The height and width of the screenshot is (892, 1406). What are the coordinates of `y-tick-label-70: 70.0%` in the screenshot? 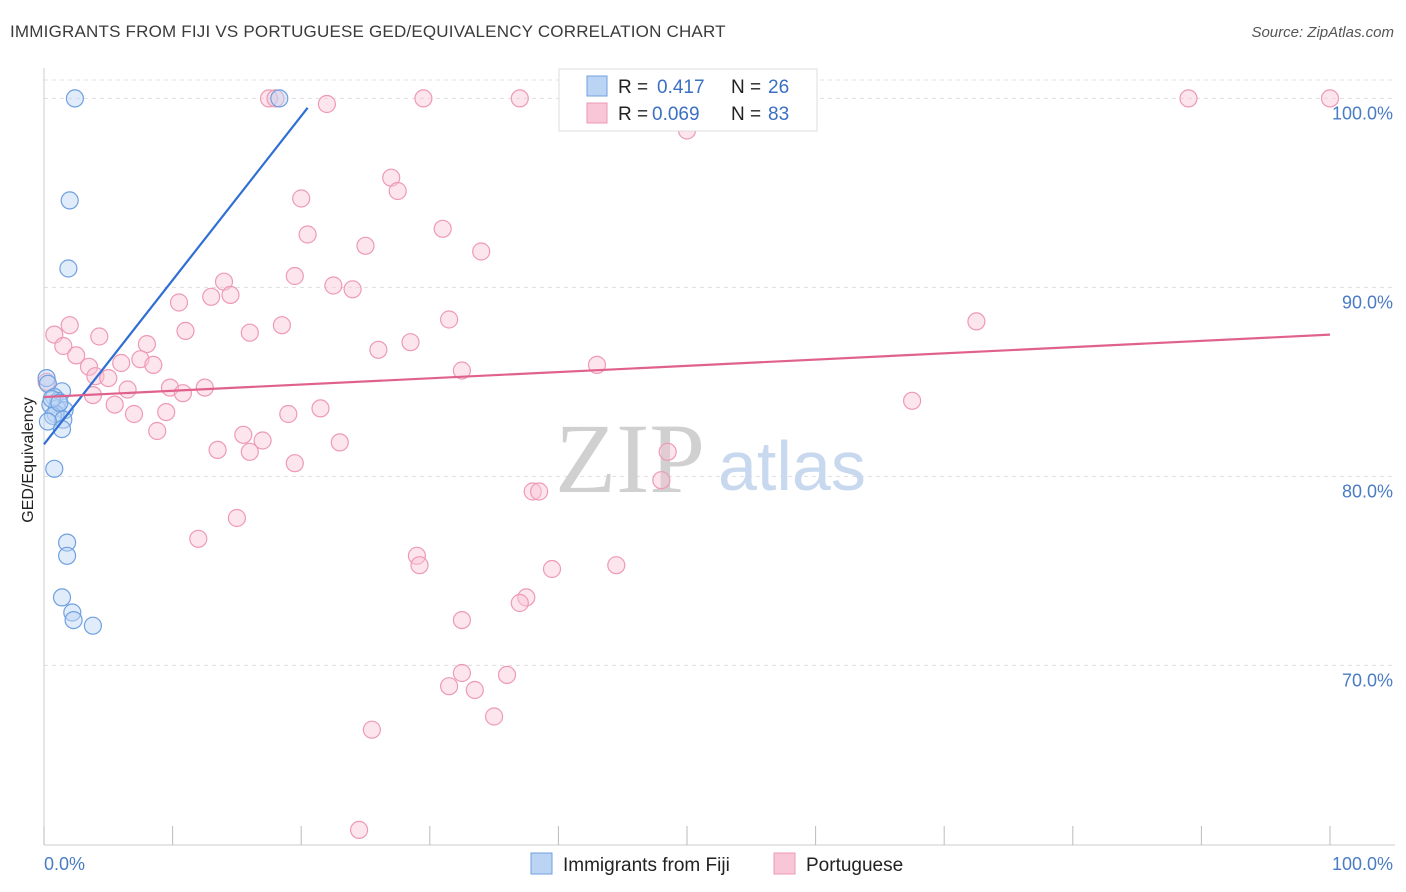 It's located at (1367, 680).